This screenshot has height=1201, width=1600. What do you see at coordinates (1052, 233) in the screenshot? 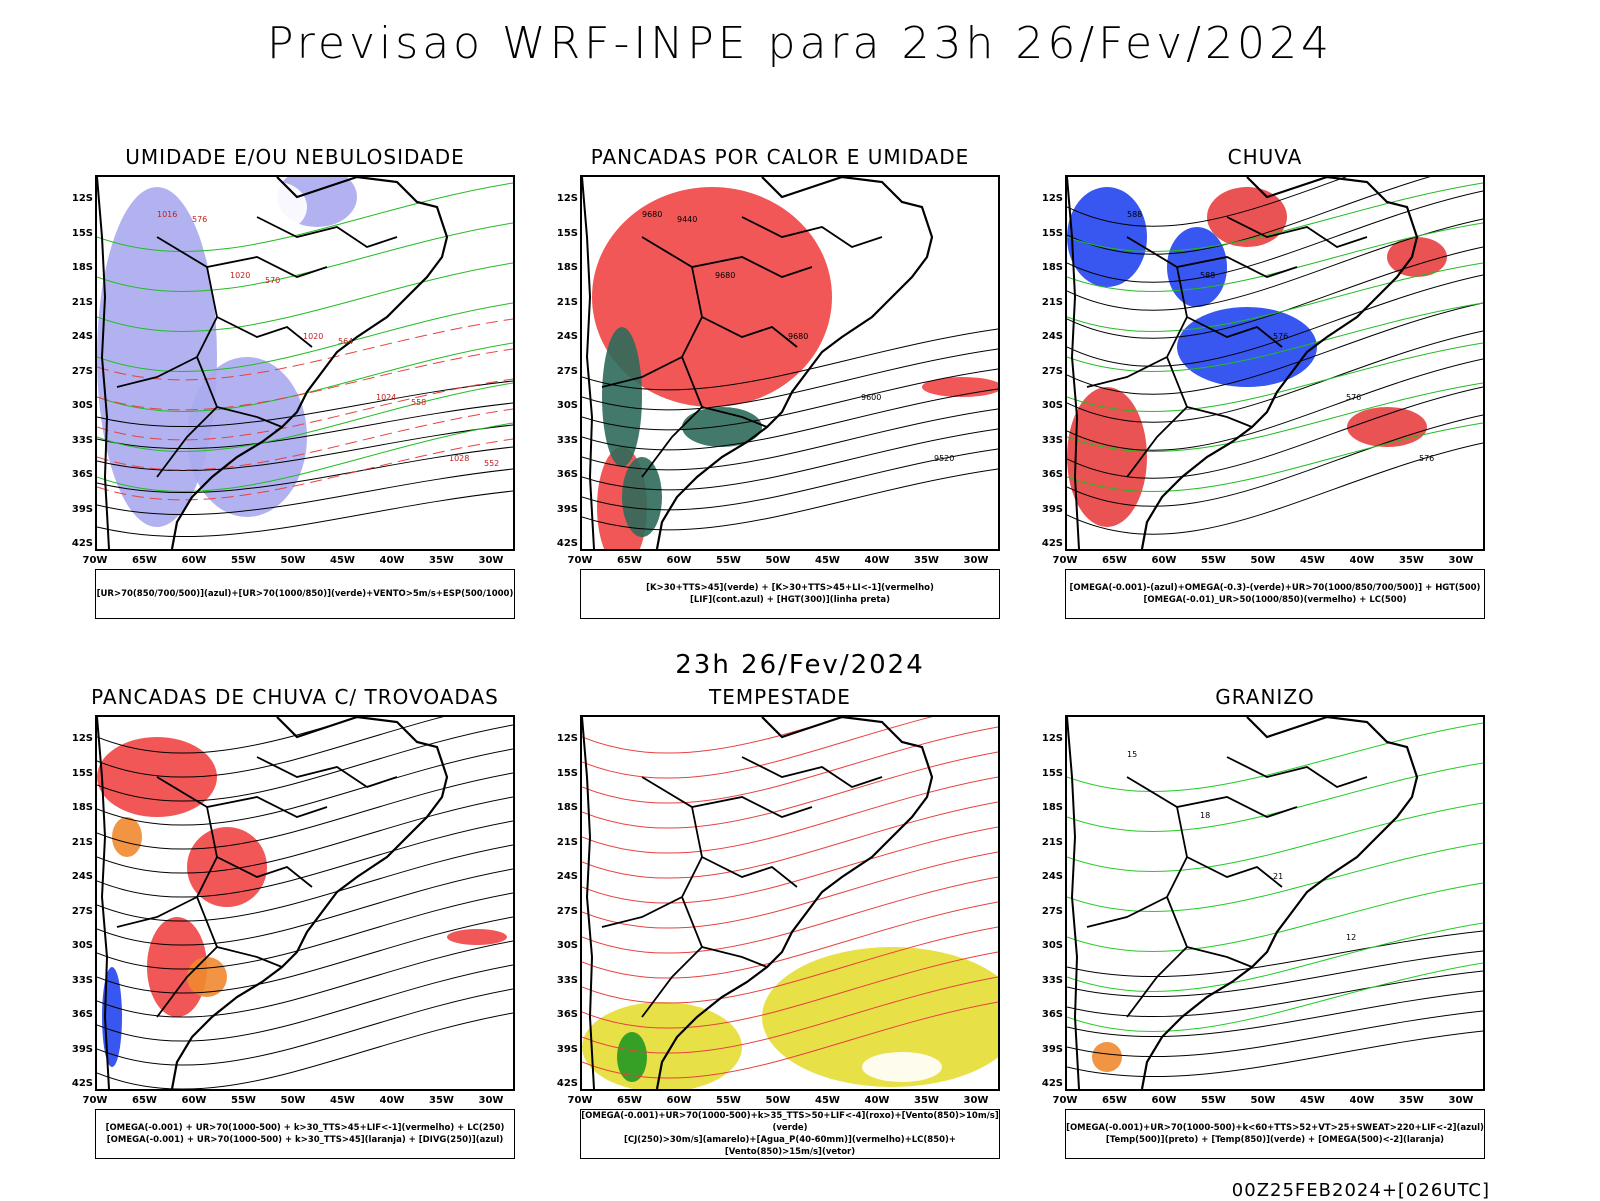
I see `lat-tick-label: 15S` at bounding box center [1052, 233].